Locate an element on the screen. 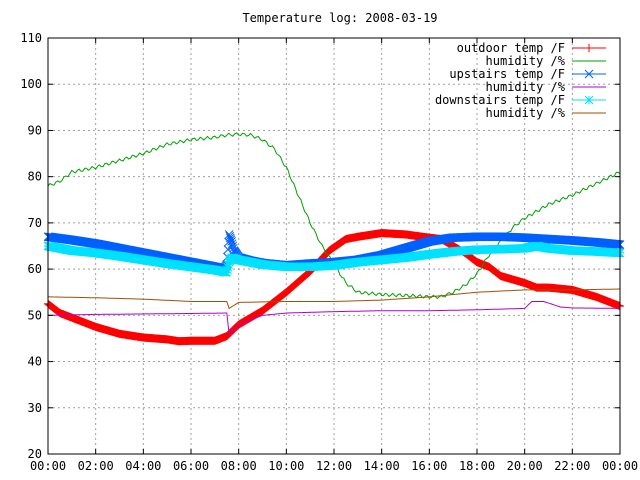 The width and height of the screenshot is (640, 480). x-tick-label: 02:00 is located at coordinates (96, 466).